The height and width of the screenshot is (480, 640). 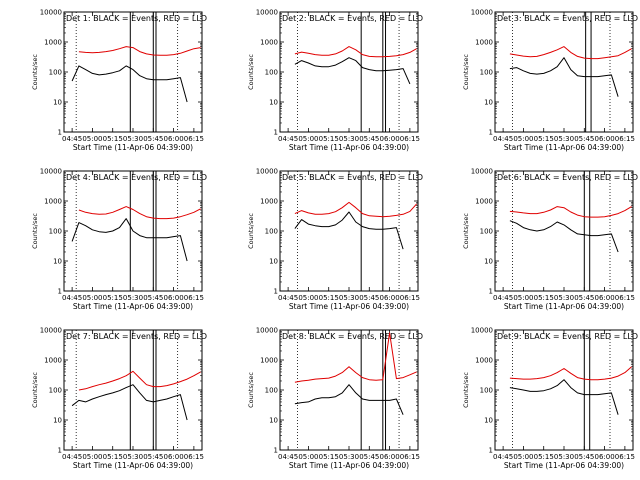 What do you see at coordinates (136, 177) in the screenshot?
I see `panel-title: Det 4: BLACK = Events, RED = LLD` at bounding box center [136, 177].